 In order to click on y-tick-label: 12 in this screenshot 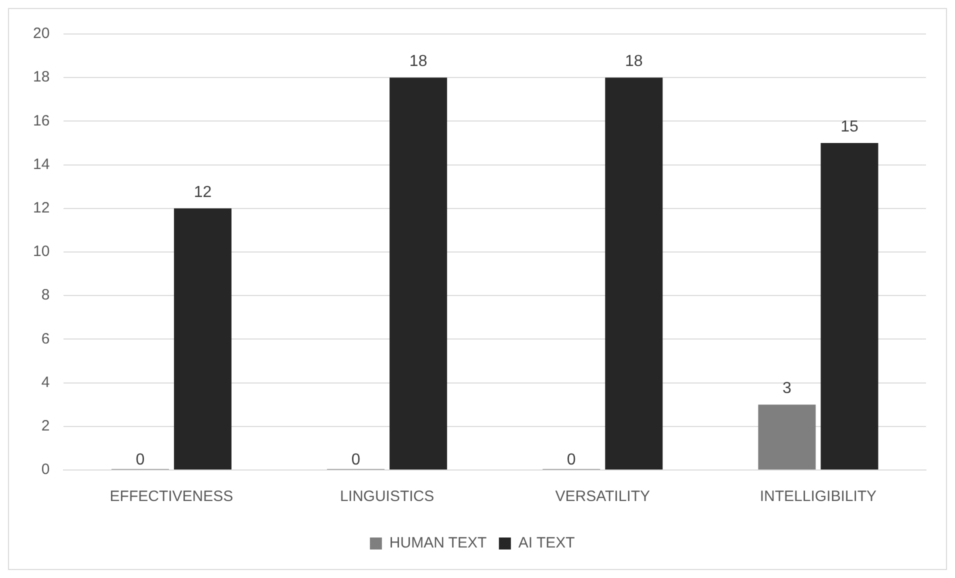, I will do `click(41, 208)`.